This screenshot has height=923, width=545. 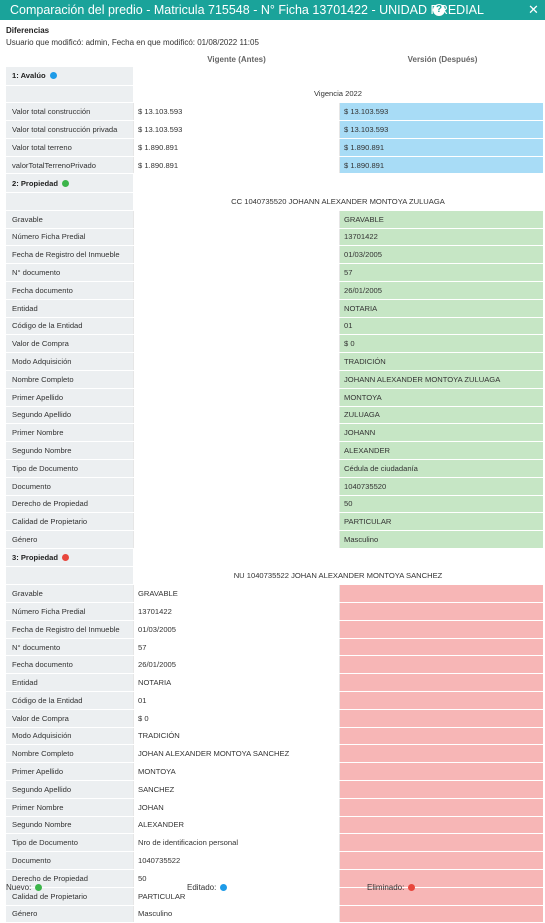 I want to click on row-label: Valor total terreno, so click(x=69, y=147).